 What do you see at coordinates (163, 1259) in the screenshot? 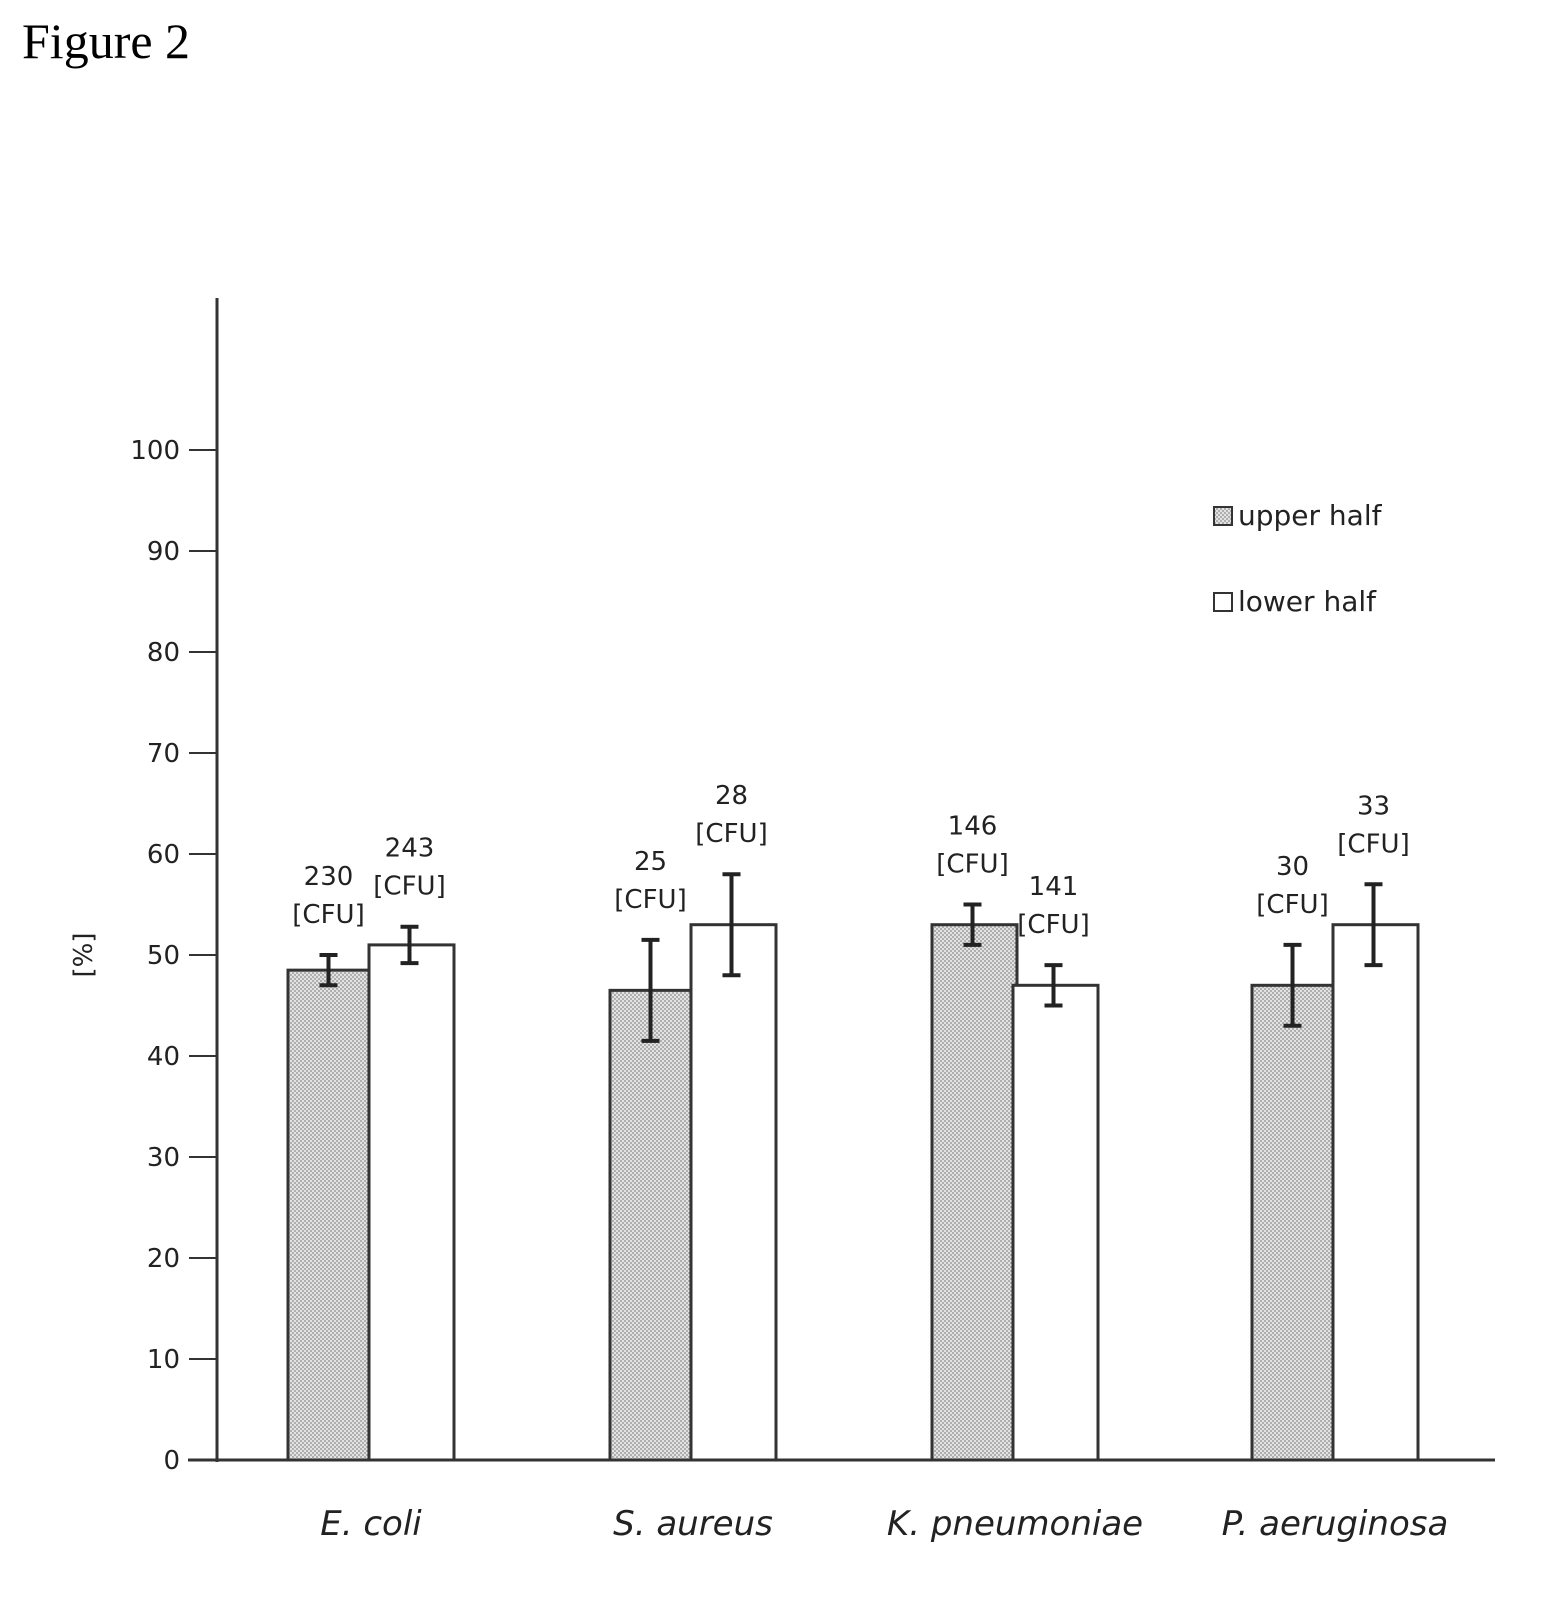
I see `y-tick-label: 20` at bounding box center [163, 1259].